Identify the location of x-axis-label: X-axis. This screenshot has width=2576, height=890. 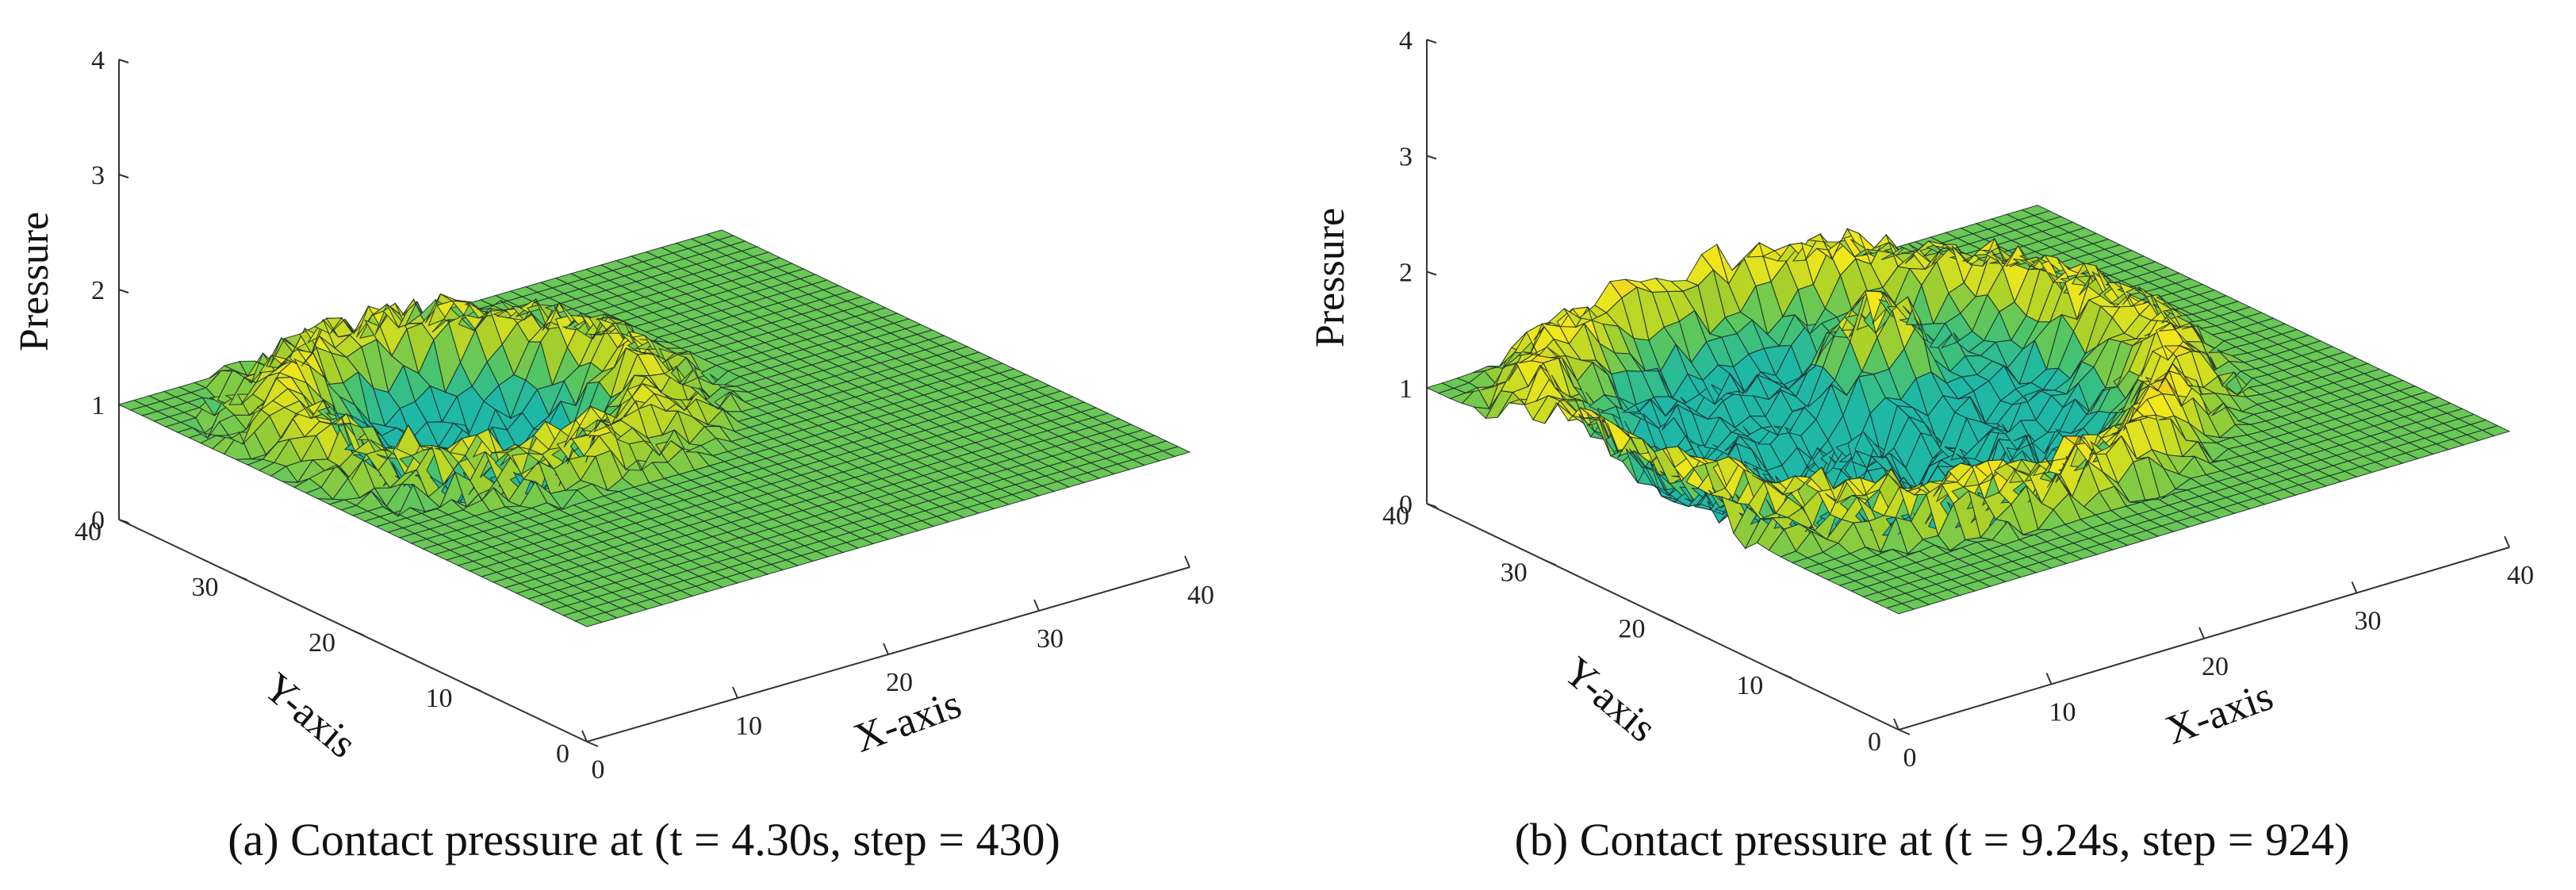
(2219, 713).